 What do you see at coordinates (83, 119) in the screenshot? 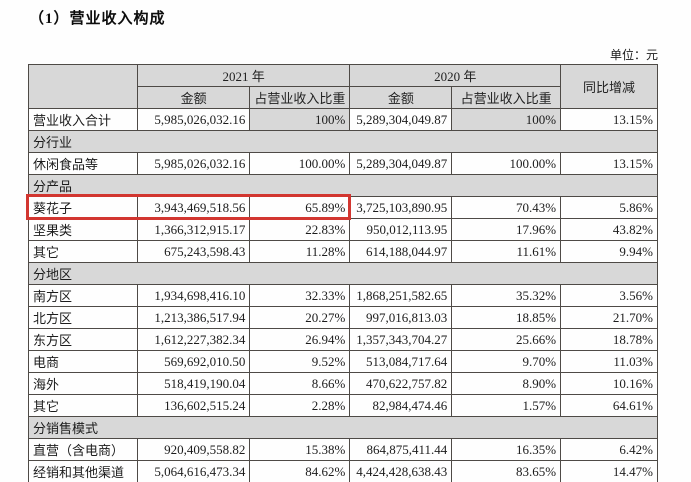
I see `row-label-cell: 营业收入合计` at bounding box center [83, 119].